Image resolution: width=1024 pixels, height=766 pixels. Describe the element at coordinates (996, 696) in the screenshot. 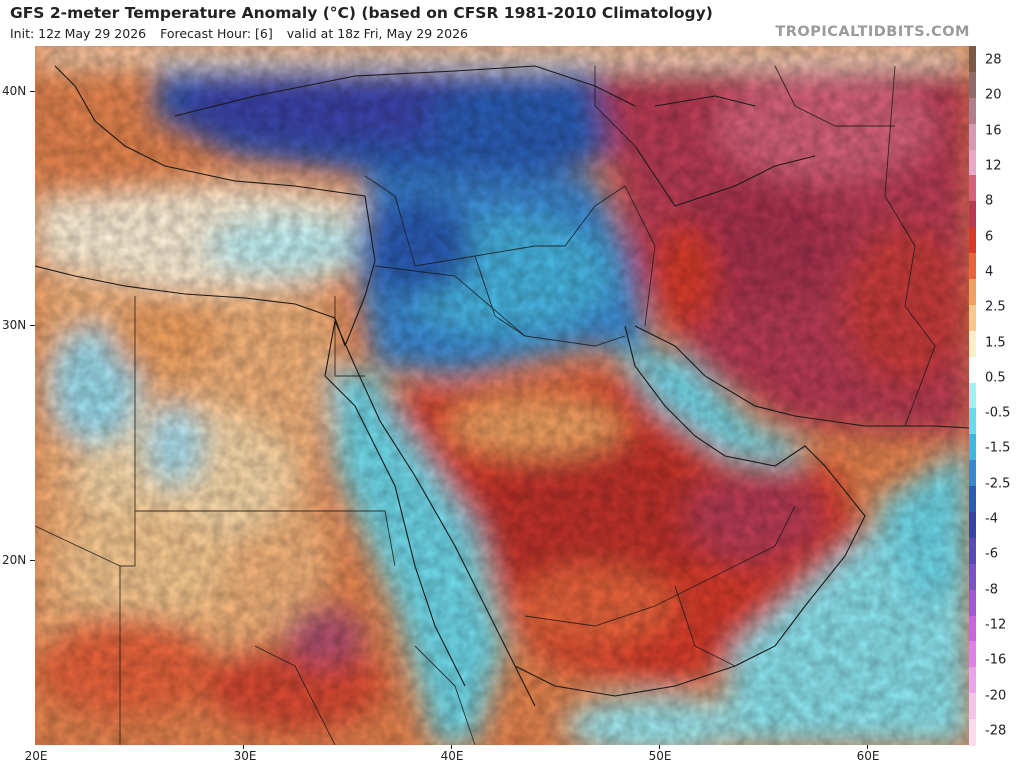

I see `colorbar-label: -20` at that location.